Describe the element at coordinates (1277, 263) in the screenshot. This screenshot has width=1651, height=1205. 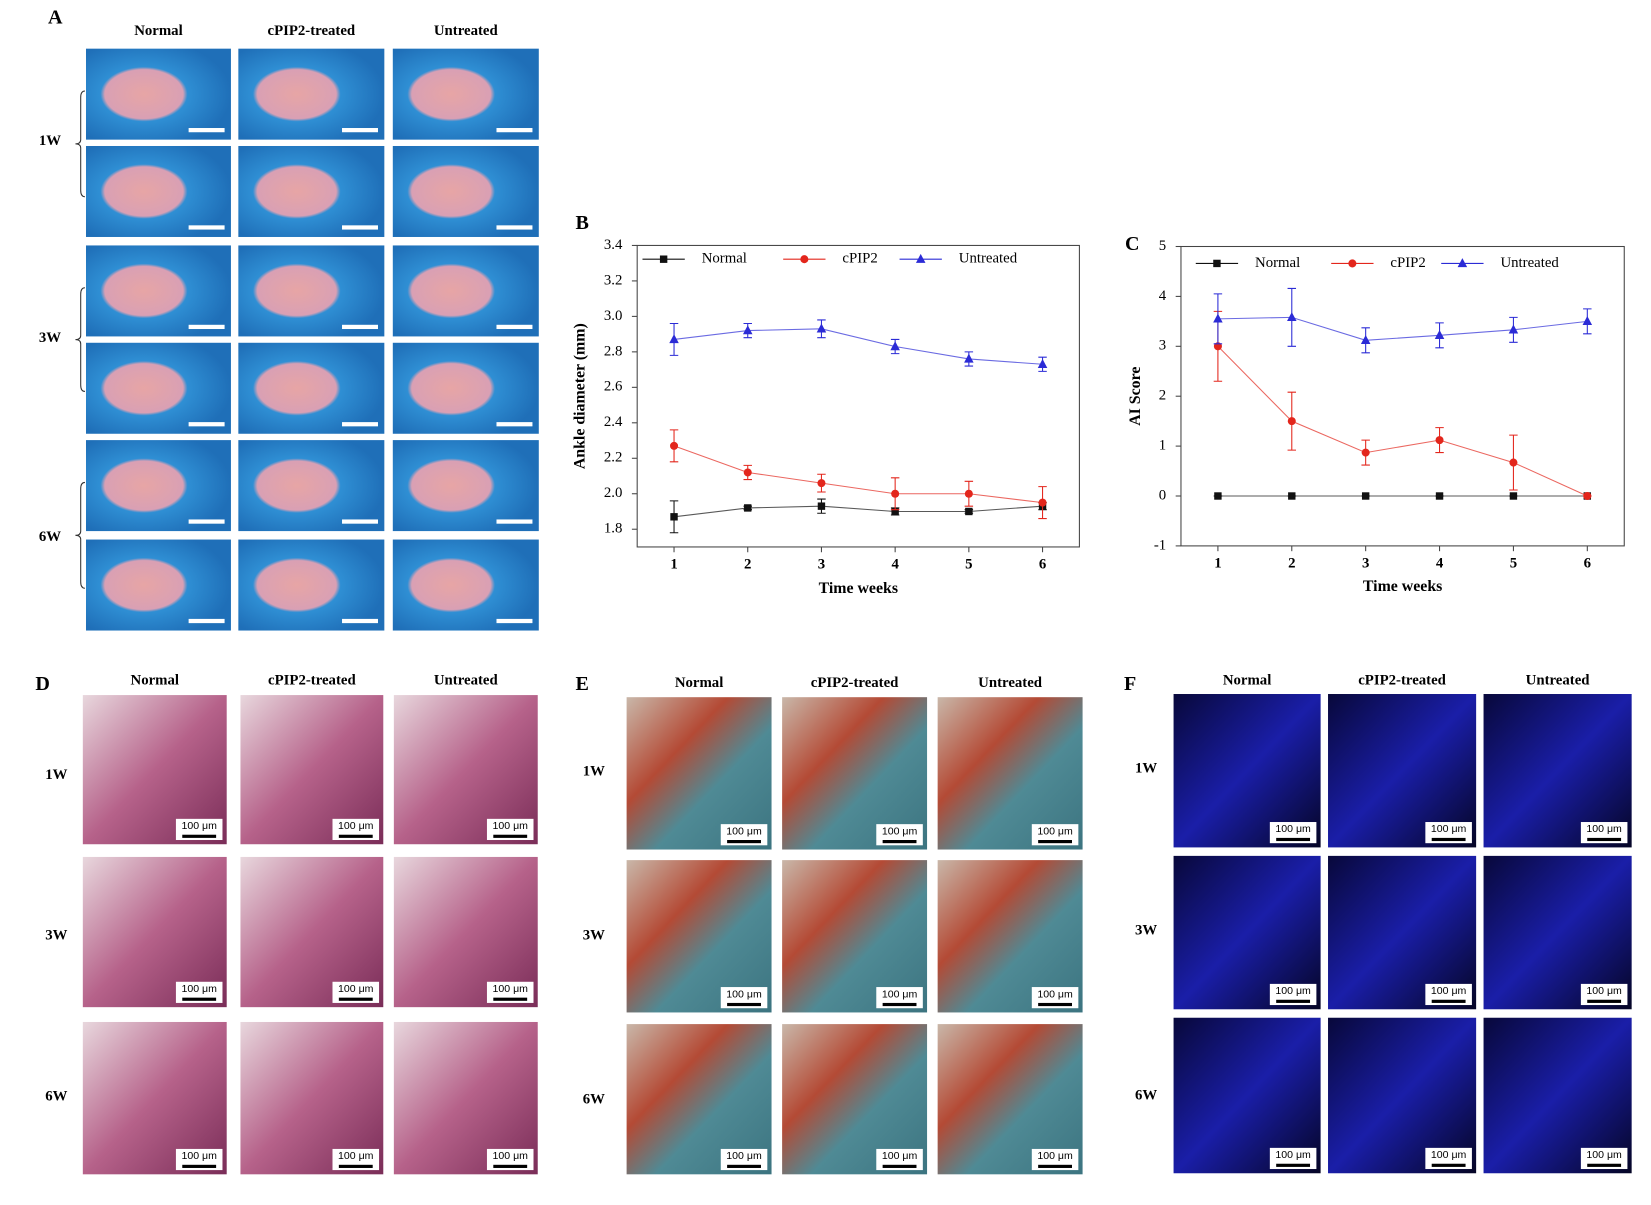
I see `legend-label: Normal` at that location.